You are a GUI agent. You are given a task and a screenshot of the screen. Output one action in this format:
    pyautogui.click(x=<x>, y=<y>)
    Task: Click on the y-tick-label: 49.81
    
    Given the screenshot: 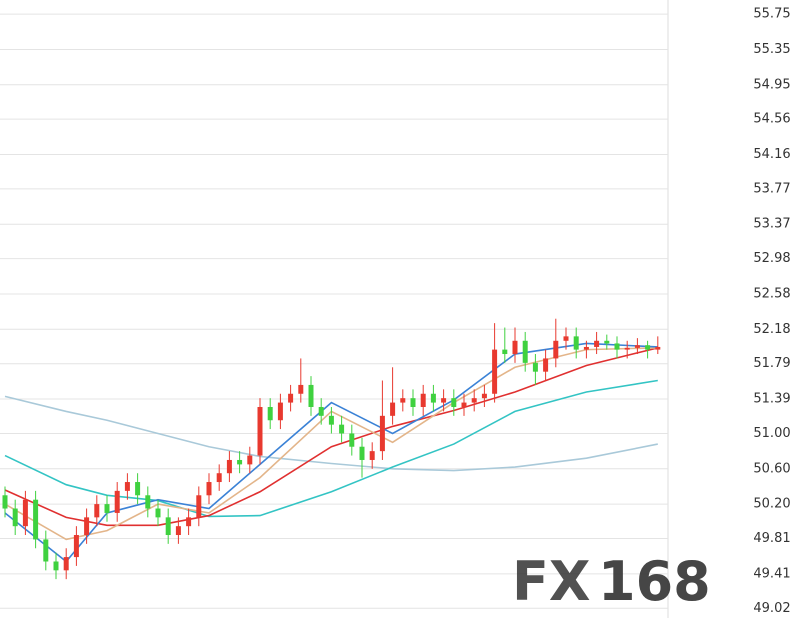 What is the action you would take?
    pyautogui.click(x=771, y=538)
    